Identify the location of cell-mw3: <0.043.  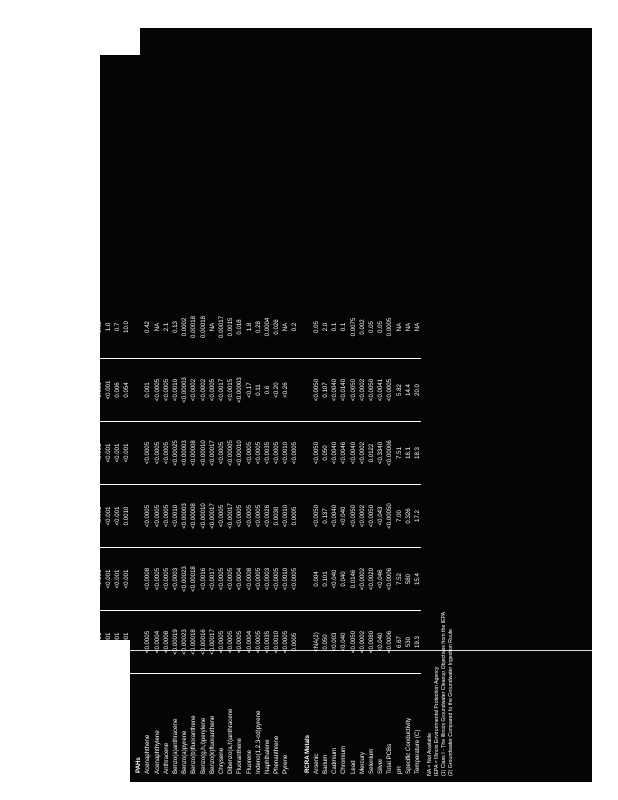
(380, 516).